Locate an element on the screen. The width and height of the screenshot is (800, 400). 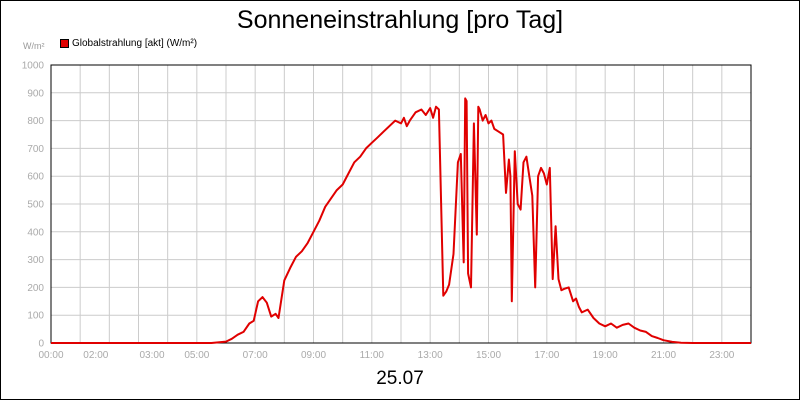
y-tick-label: 400 is located at coordinates (35, 232).